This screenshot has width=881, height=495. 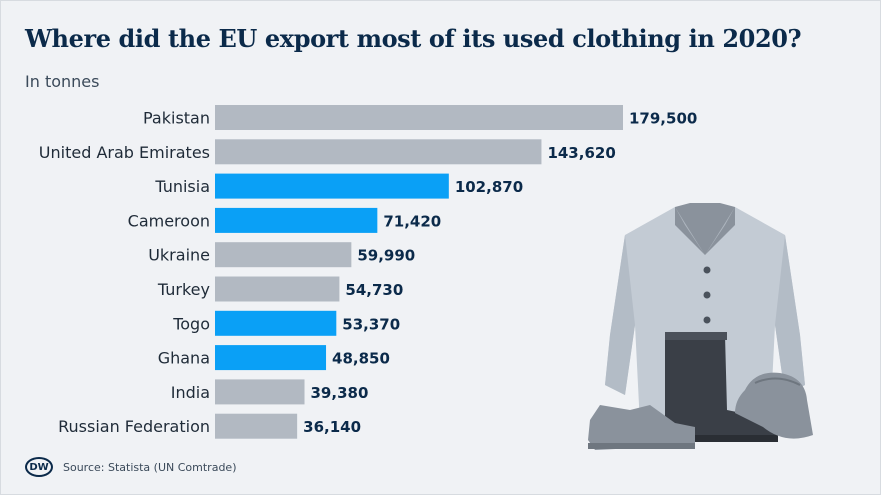 I want to click on value-label: 39,380, so click(x=340, y=393).